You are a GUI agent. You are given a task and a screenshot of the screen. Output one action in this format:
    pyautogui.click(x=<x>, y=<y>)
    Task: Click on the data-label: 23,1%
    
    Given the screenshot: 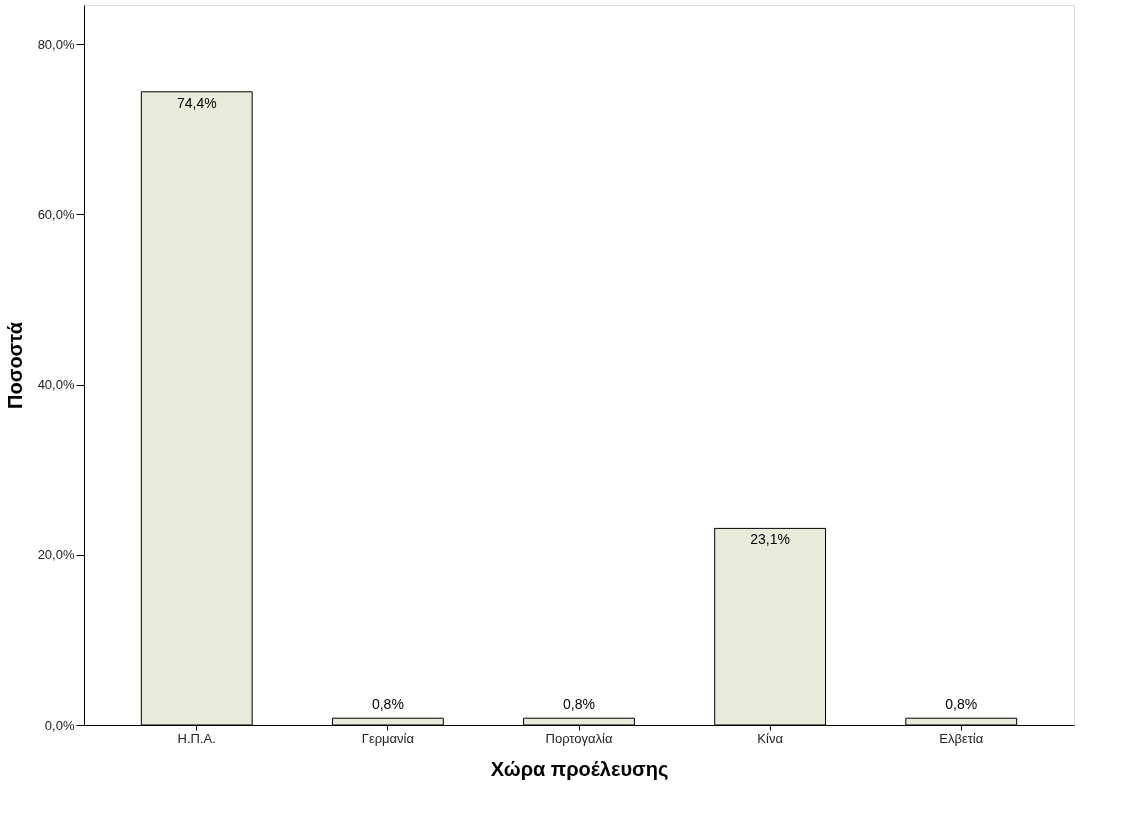 What is the action you would take?
    pyautogui.click(x=770, y=539)
    